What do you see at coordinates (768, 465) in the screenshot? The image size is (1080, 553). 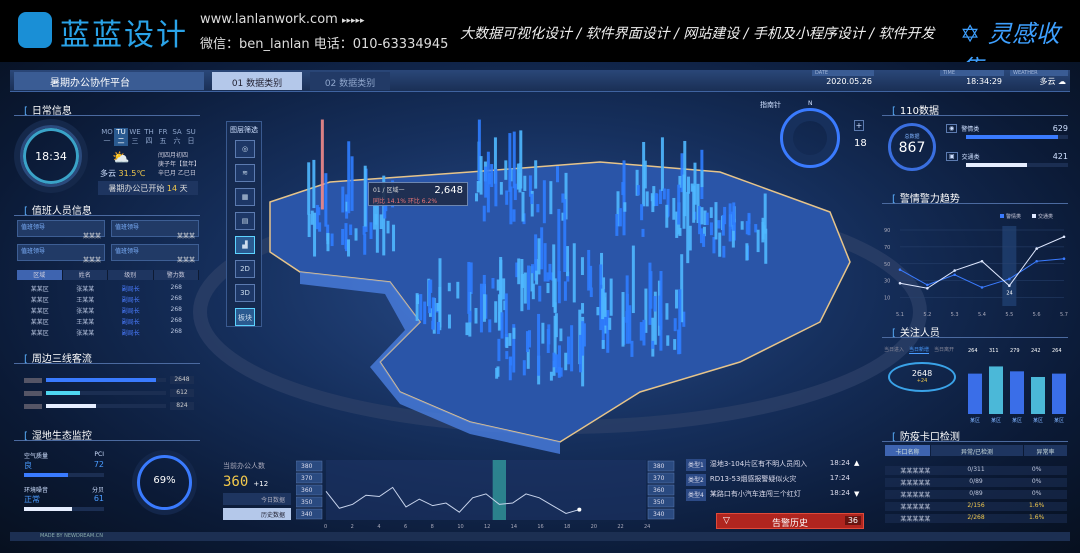 I see `event-item: 类型1 湿地3-104片区有不明人员闯入 18:24` at bounding box center [768, 465].